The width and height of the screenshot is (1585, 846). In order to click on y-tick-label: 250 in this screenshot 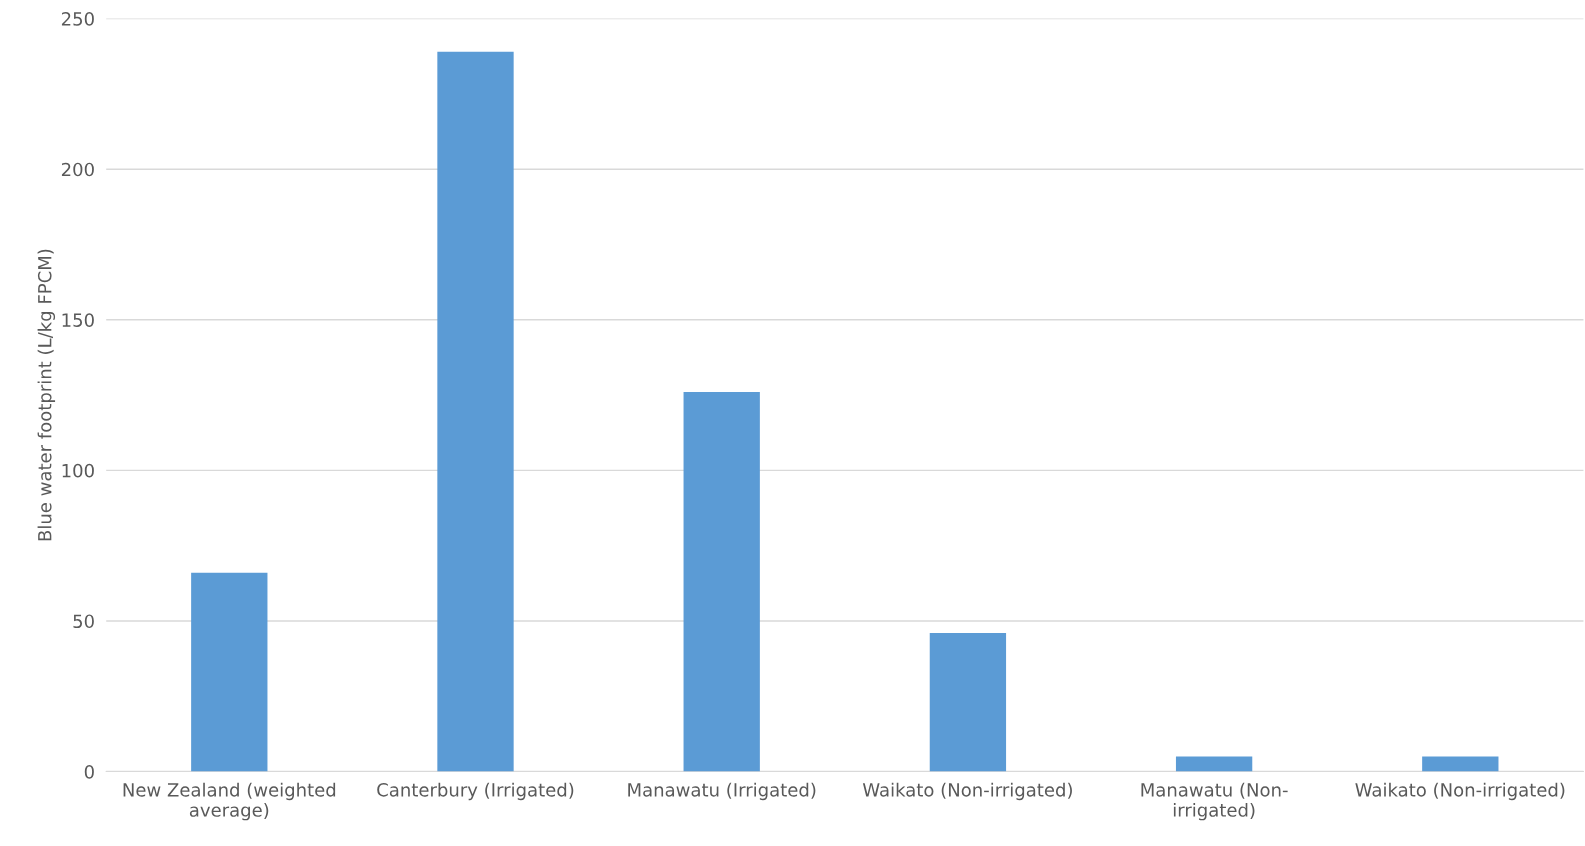, I will do `click(77, 19)`.